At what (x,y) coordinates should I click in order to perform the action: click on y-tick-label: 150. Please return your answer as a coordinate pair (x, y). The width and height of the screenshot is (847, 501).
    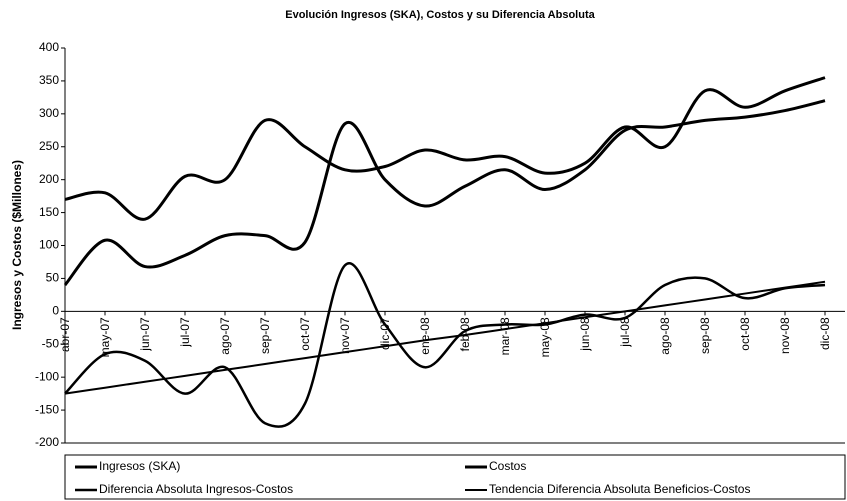
    Looking at the image, I should click on (49, 212).